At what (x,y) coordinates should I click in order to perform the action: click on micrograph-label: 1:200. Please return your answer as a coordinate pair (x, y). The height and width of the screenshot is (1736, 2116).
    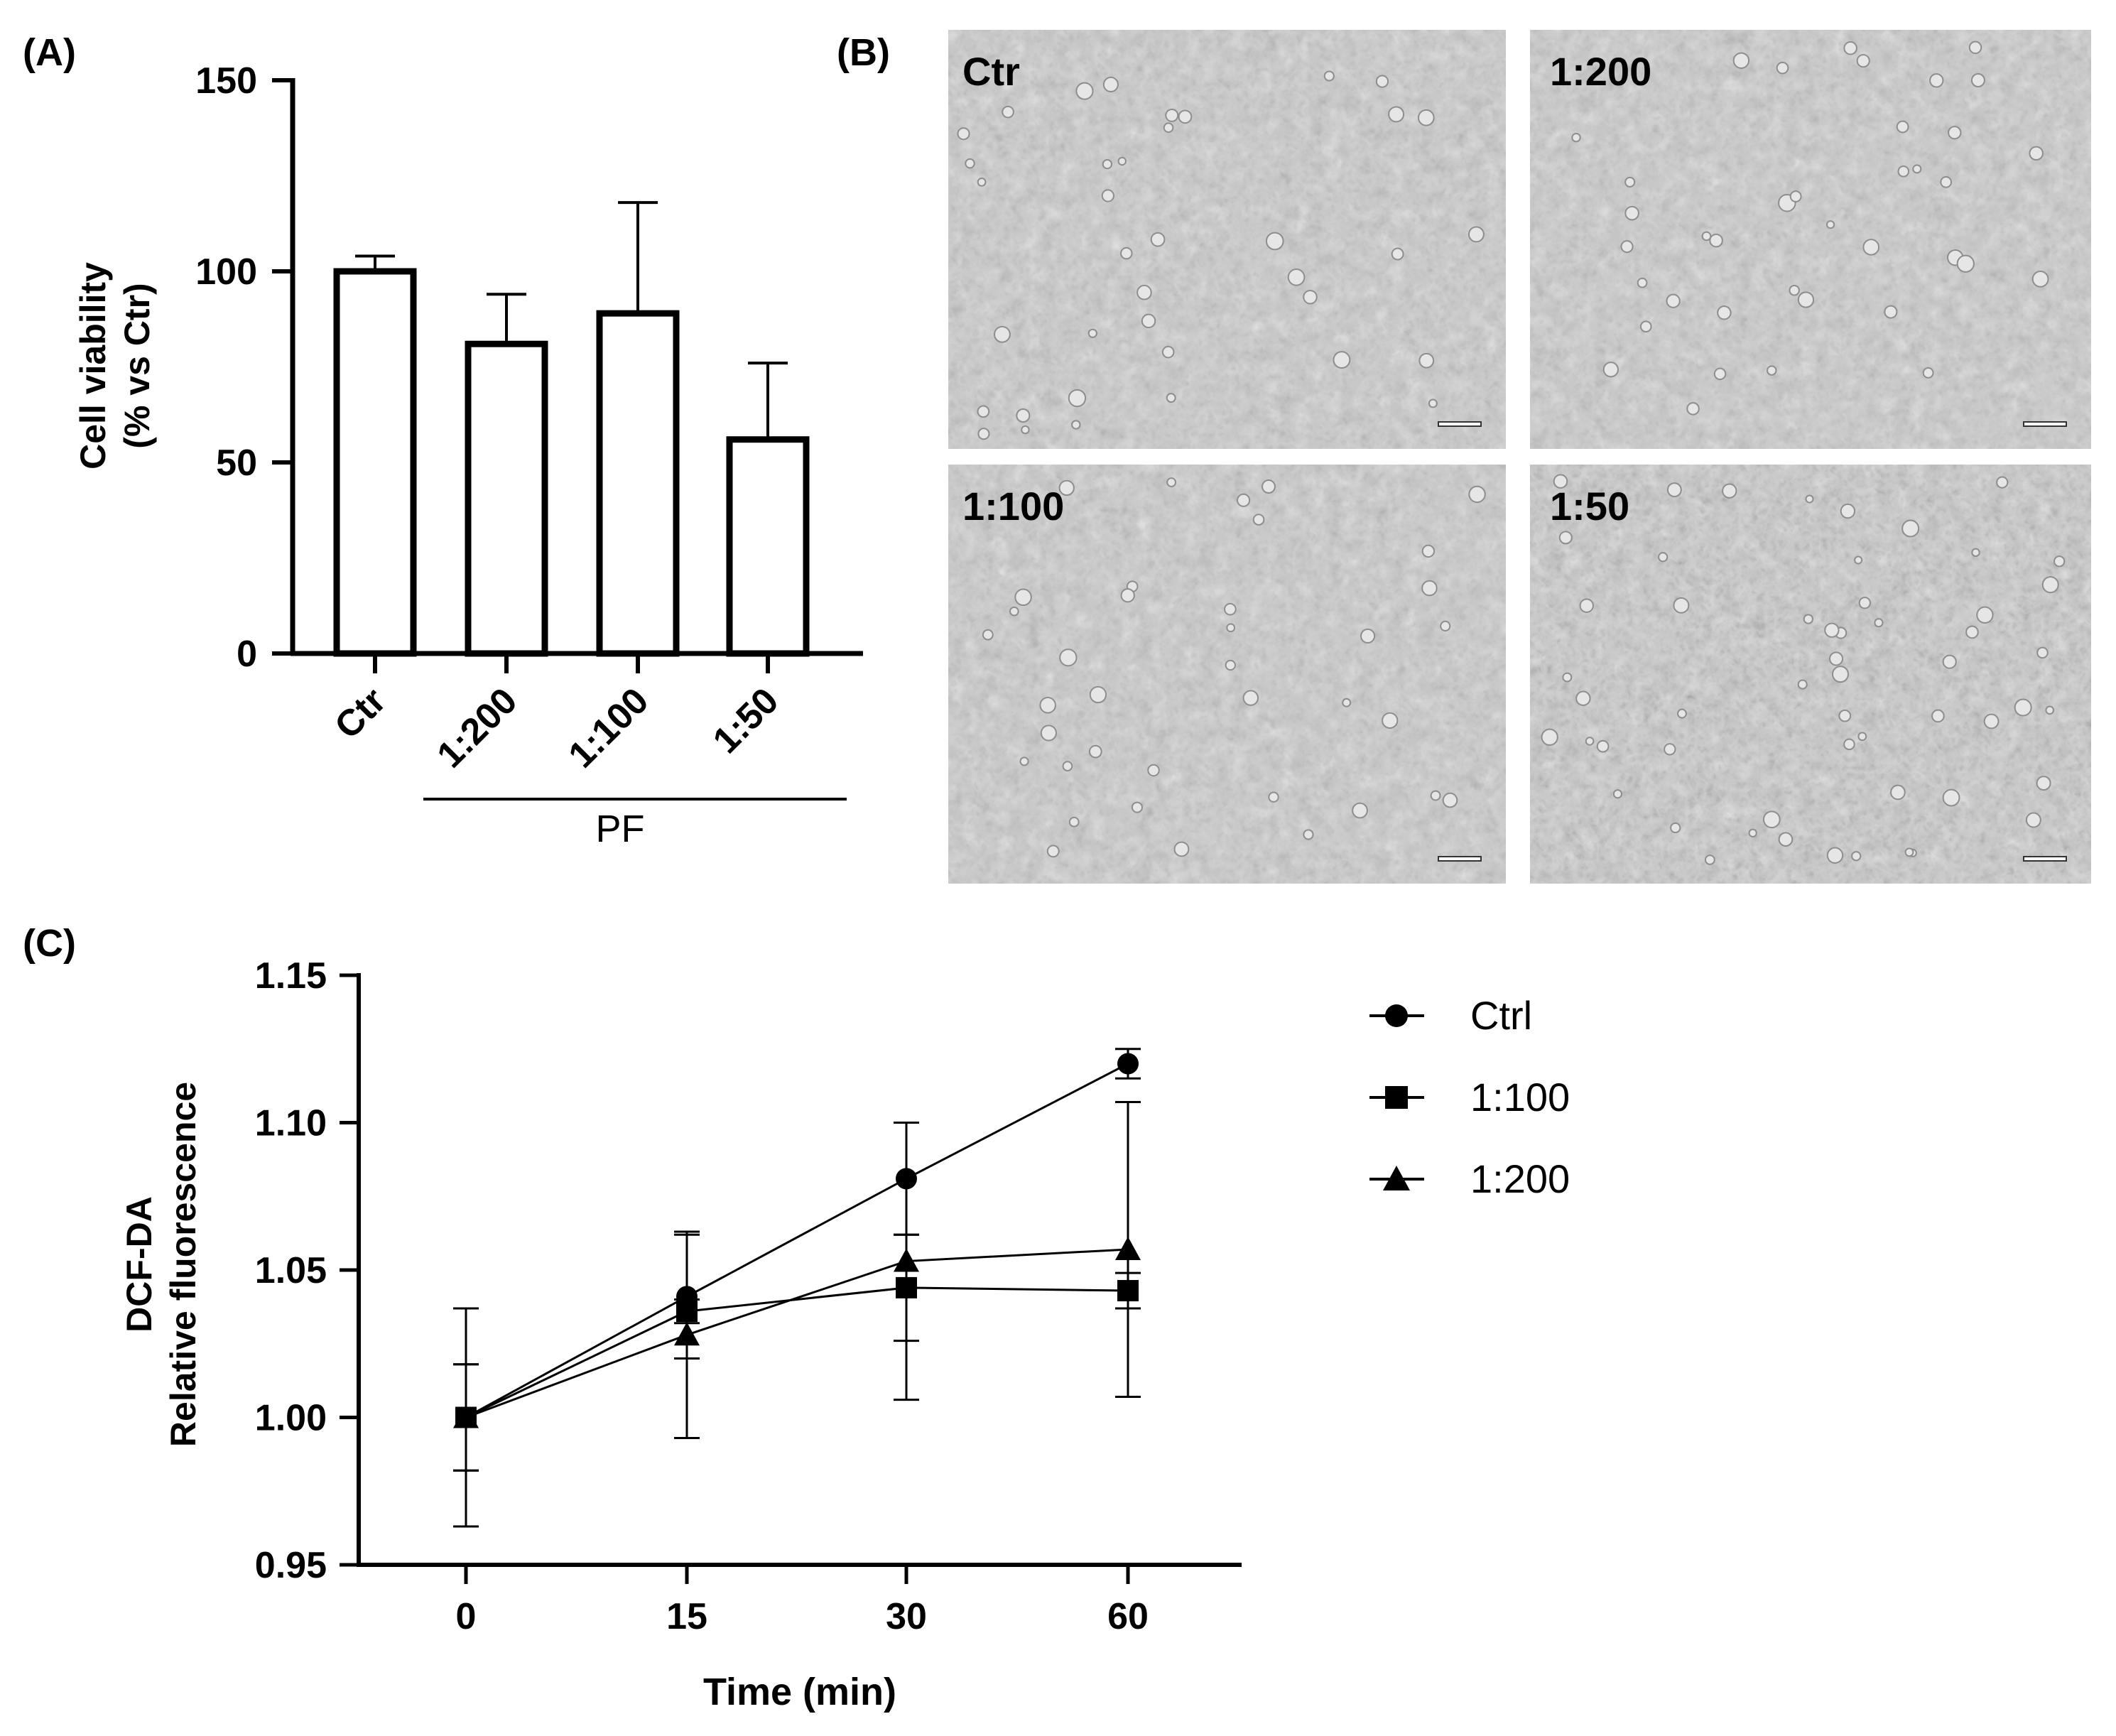
    Looking at the image, I should click on (1601, 71).